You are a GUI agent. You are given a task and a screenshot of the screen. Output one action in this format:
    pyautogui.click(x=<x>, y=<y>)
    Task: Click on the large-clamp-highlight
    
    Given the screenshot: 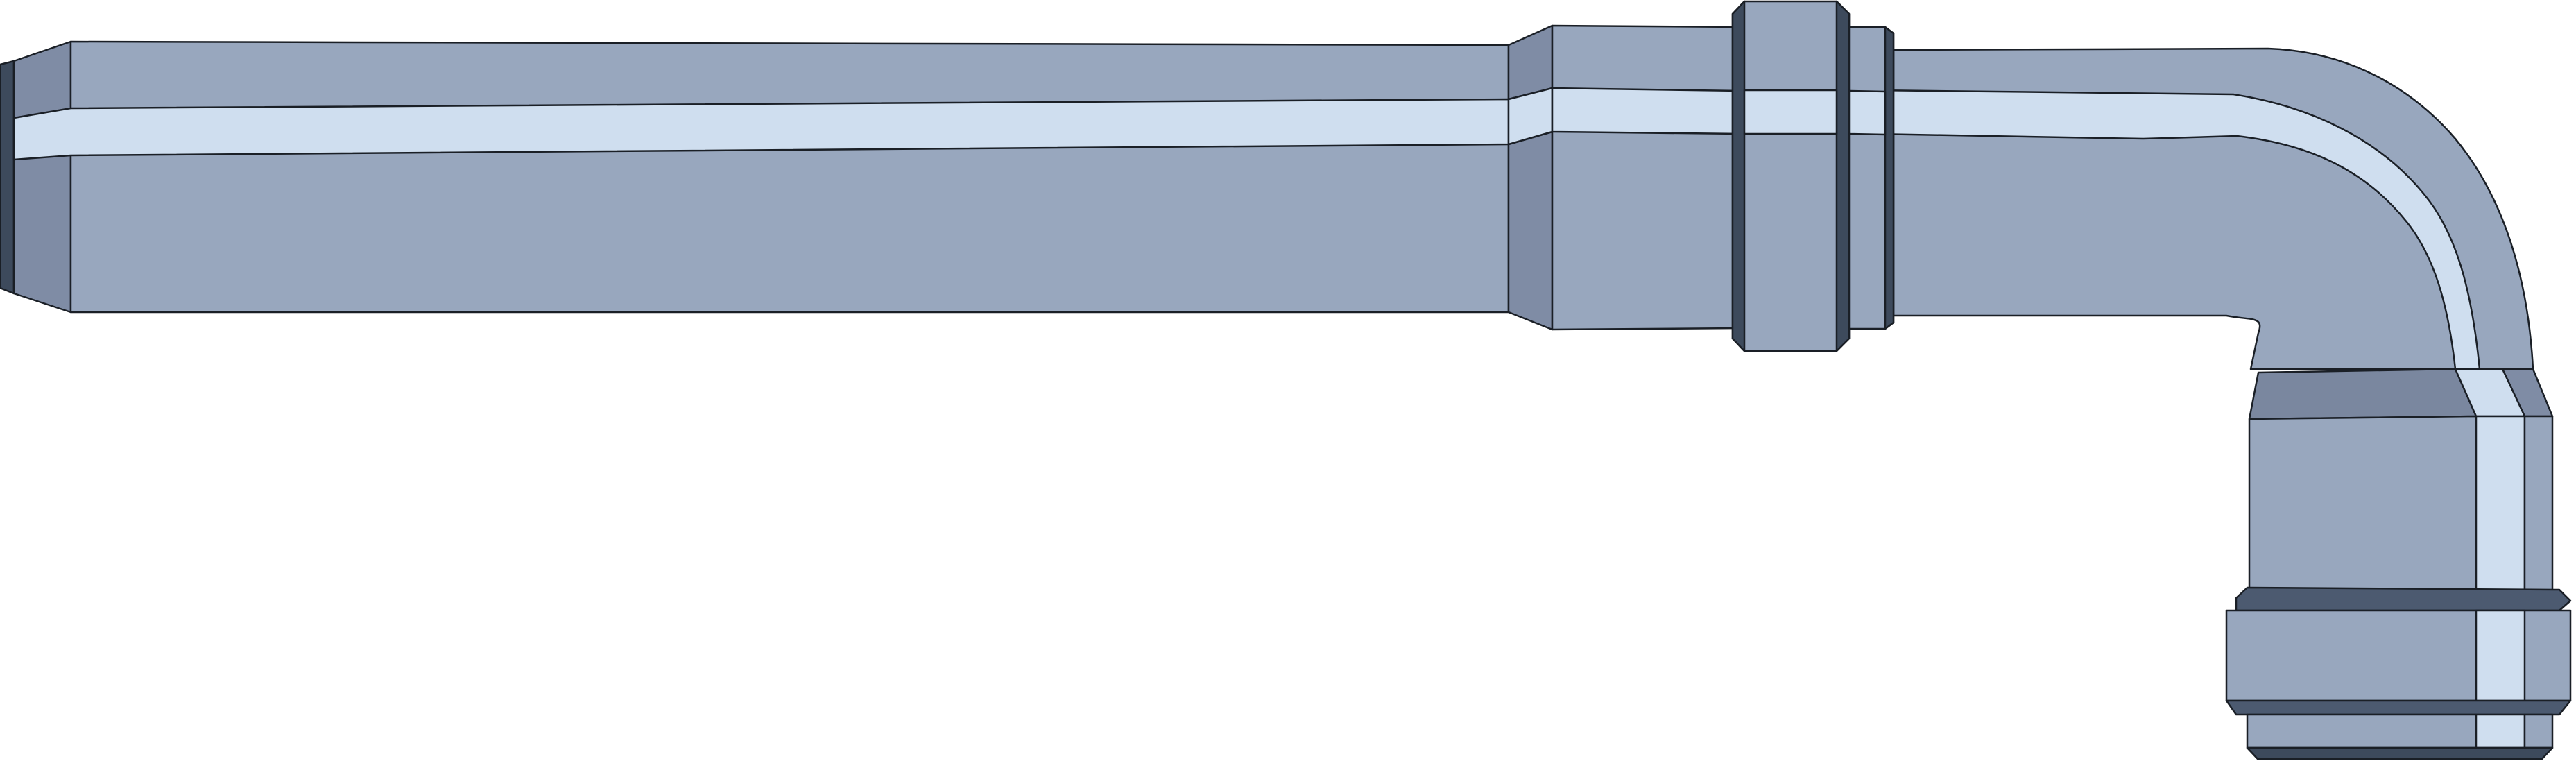 What is the action you would take?
    pyautogui.click(x=1790, y=112)
    